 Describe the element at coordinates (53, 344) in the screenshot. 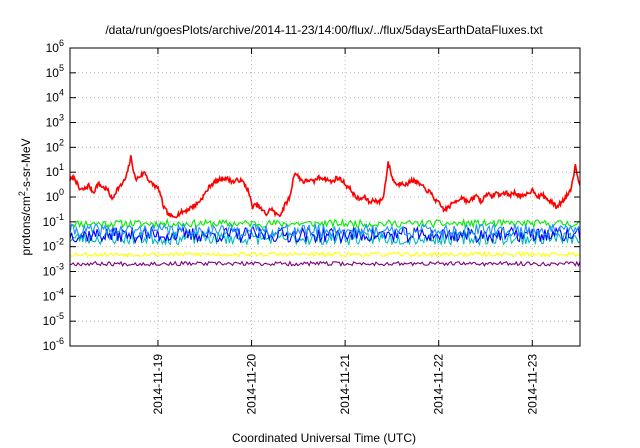

I see `y-tick-label: 10⁻⁶` at that location.